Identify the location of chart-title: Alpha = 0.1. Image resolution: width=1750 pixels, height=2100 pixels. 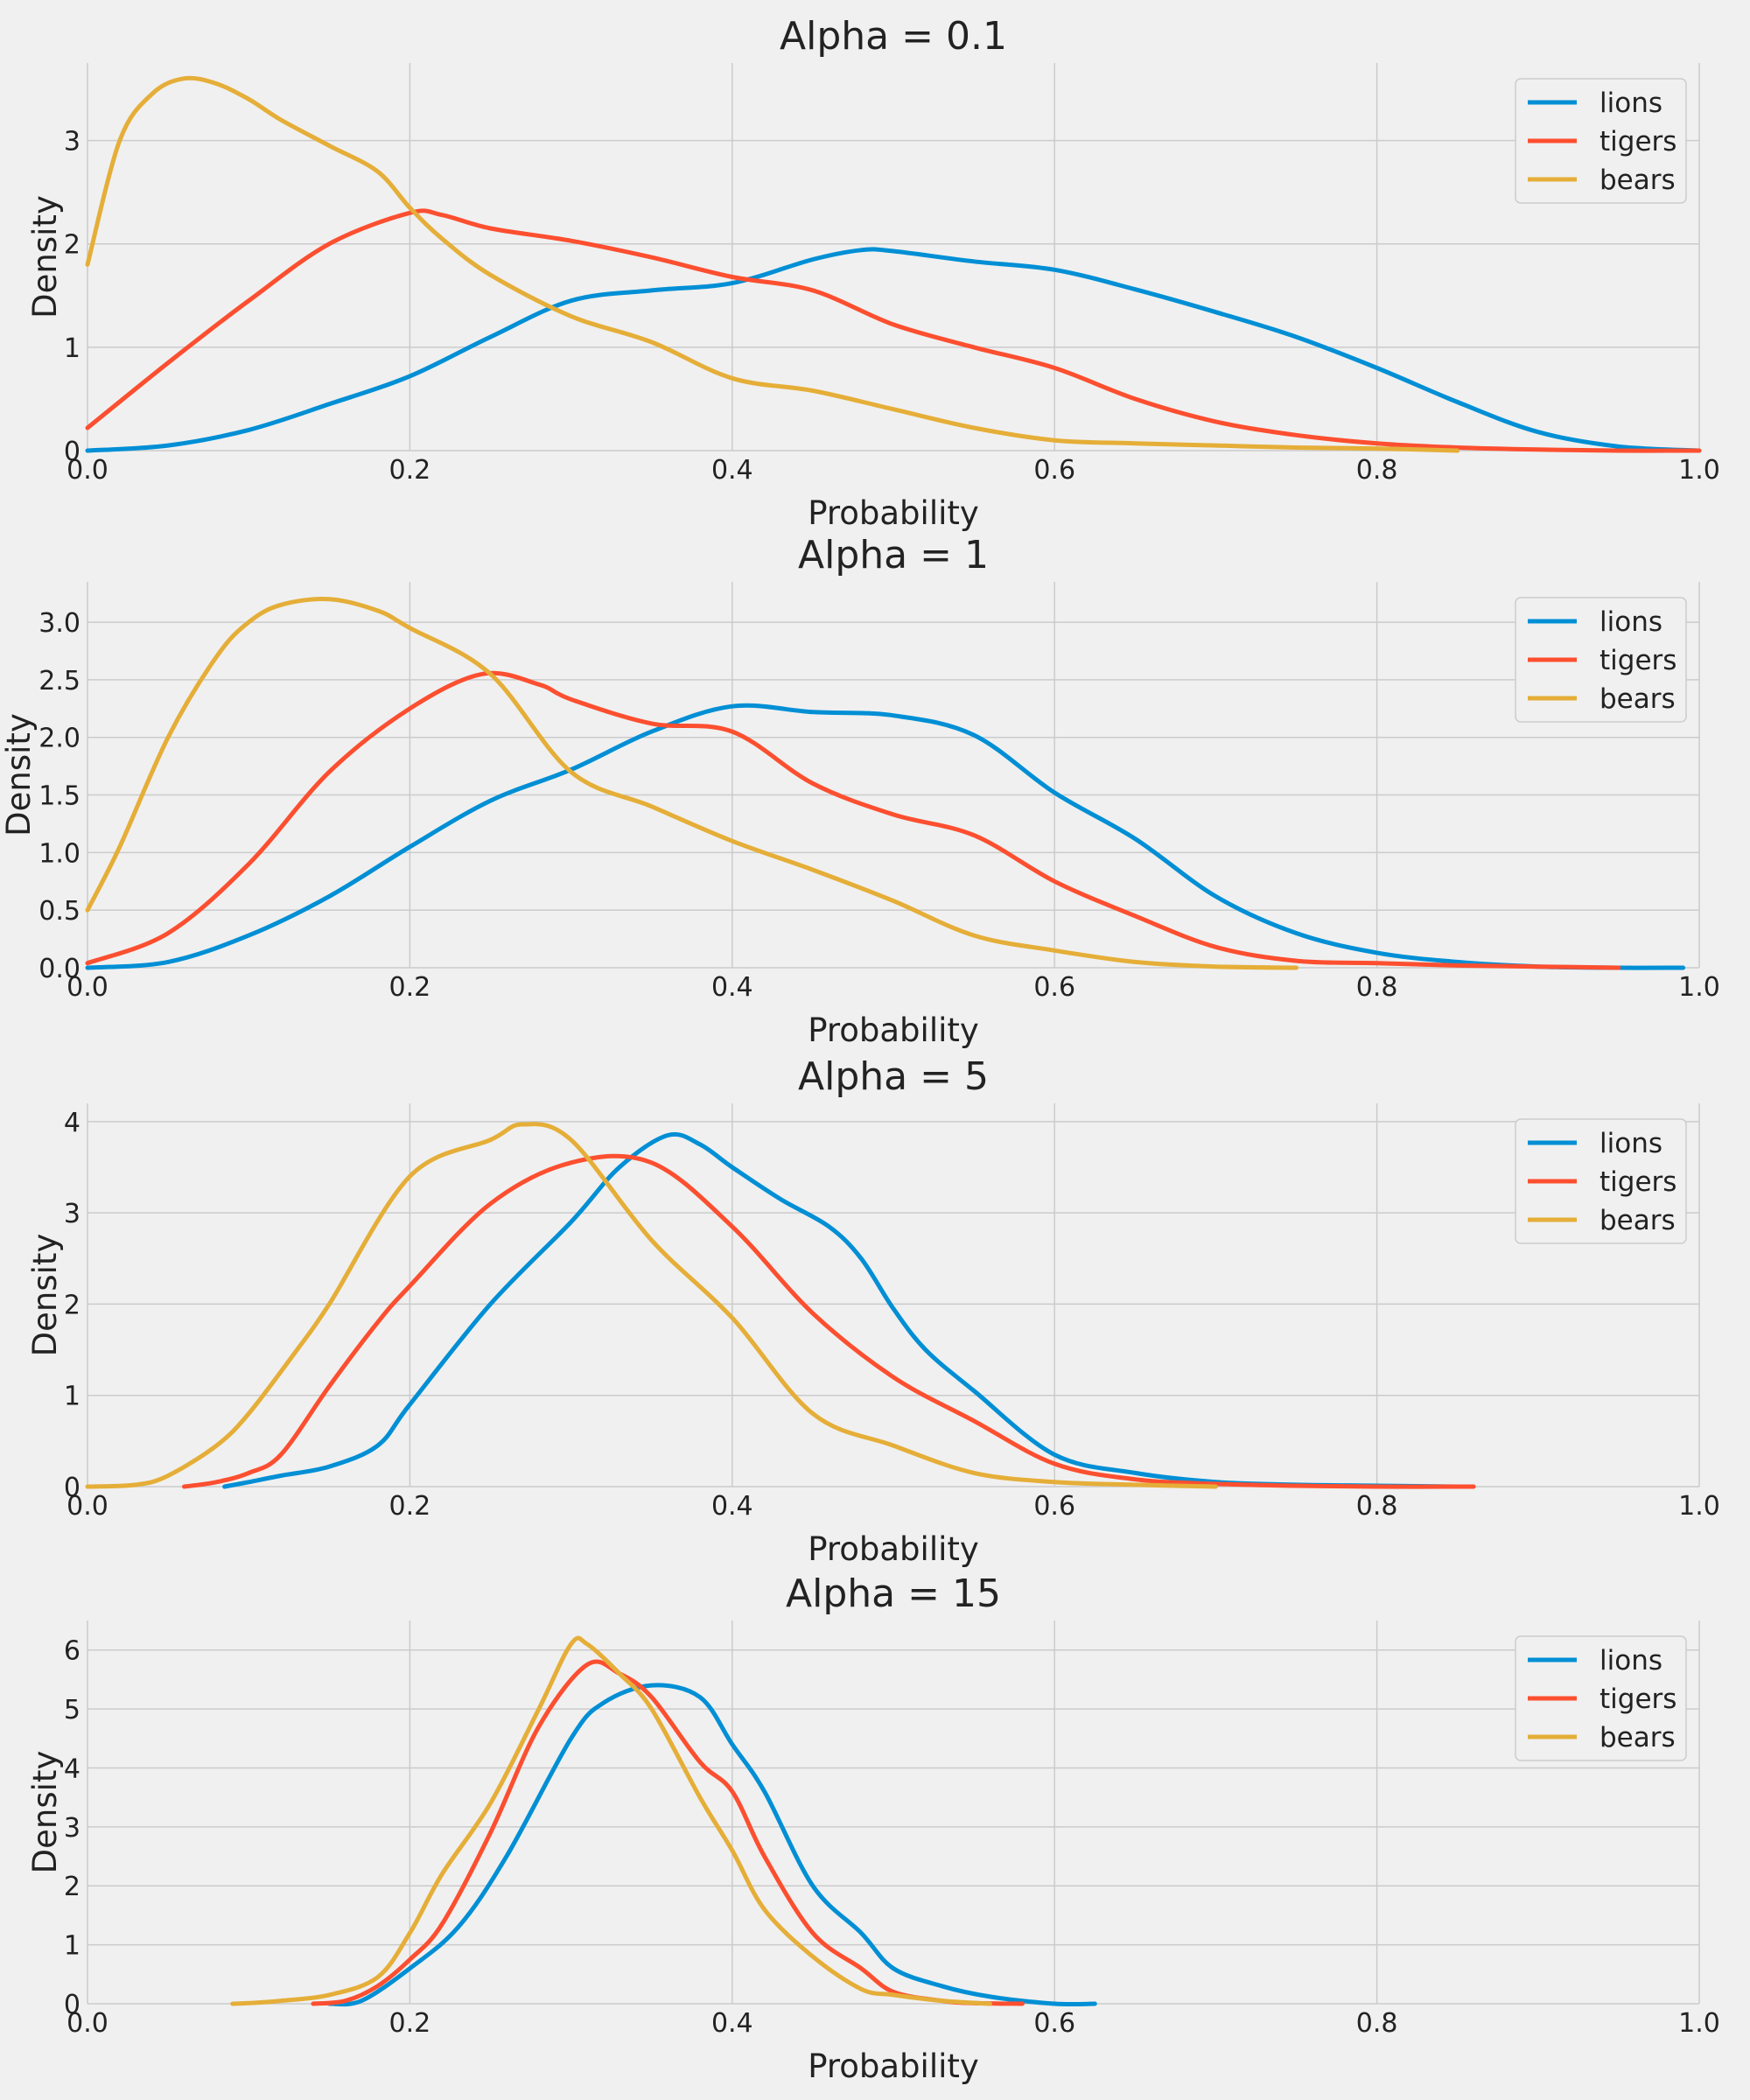
(893, 36).